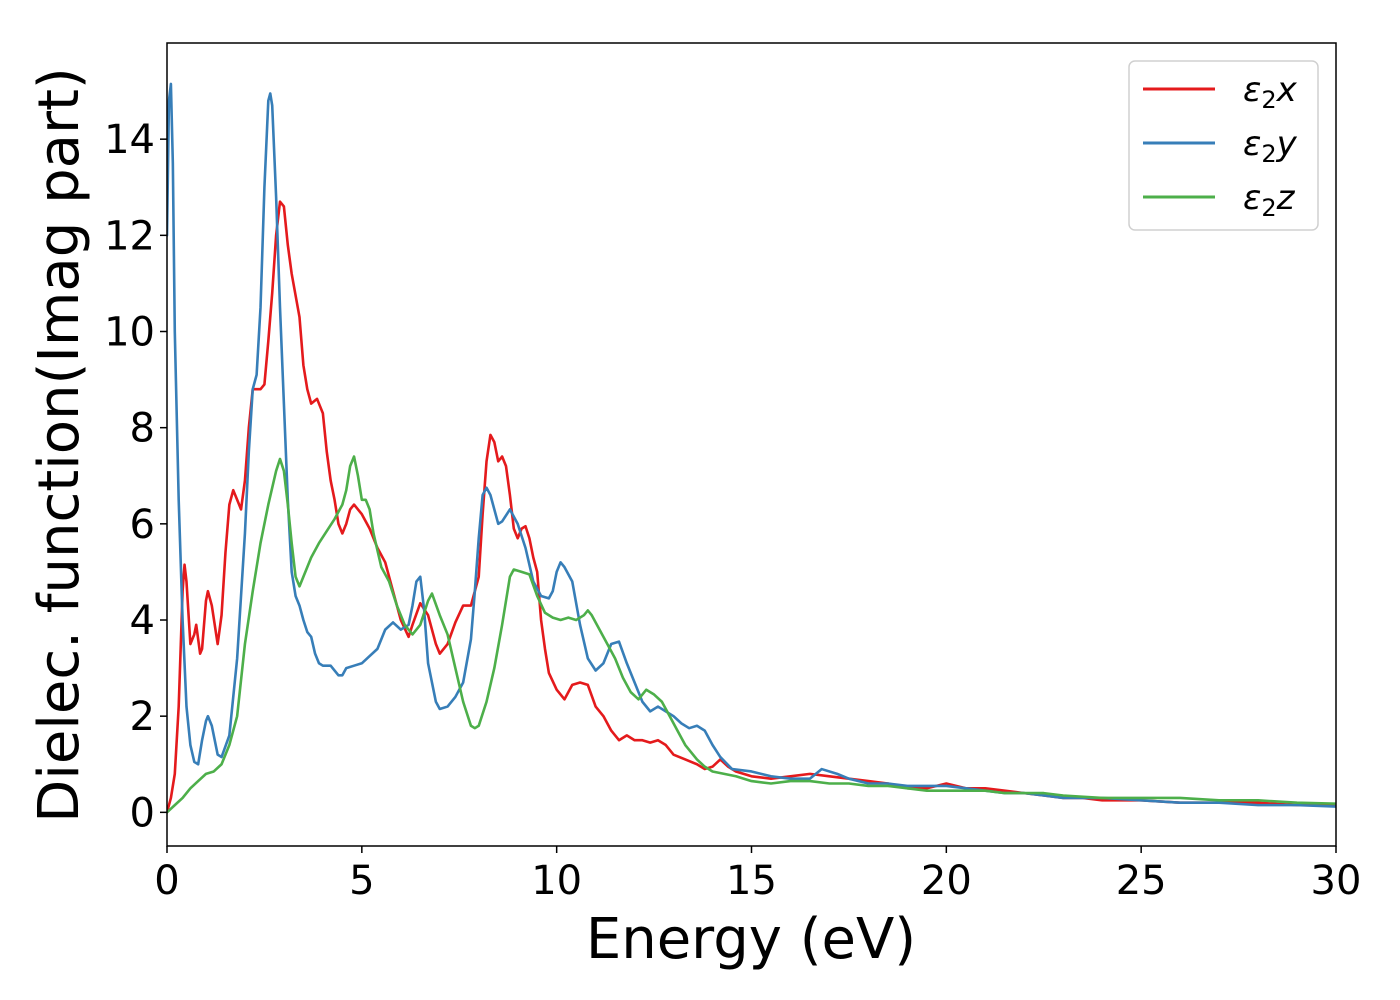 This screenshot has height=1000, width=1400. I want to click on x-tick-label: 10, so click(556, 881).